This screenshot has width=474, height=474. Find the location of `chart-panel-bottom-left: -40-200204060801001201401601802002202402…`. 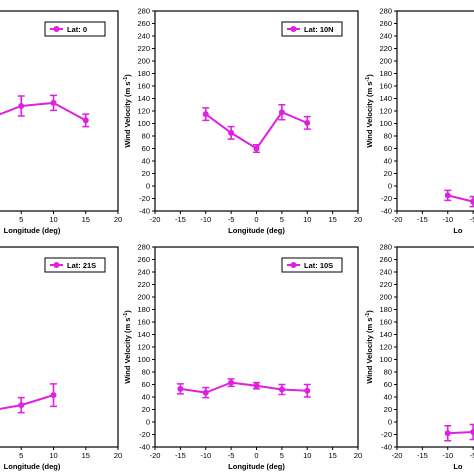

chart-panel-bottom-left: -40-200204060801001201401601802002202402… is located at coordinates (61, 358).